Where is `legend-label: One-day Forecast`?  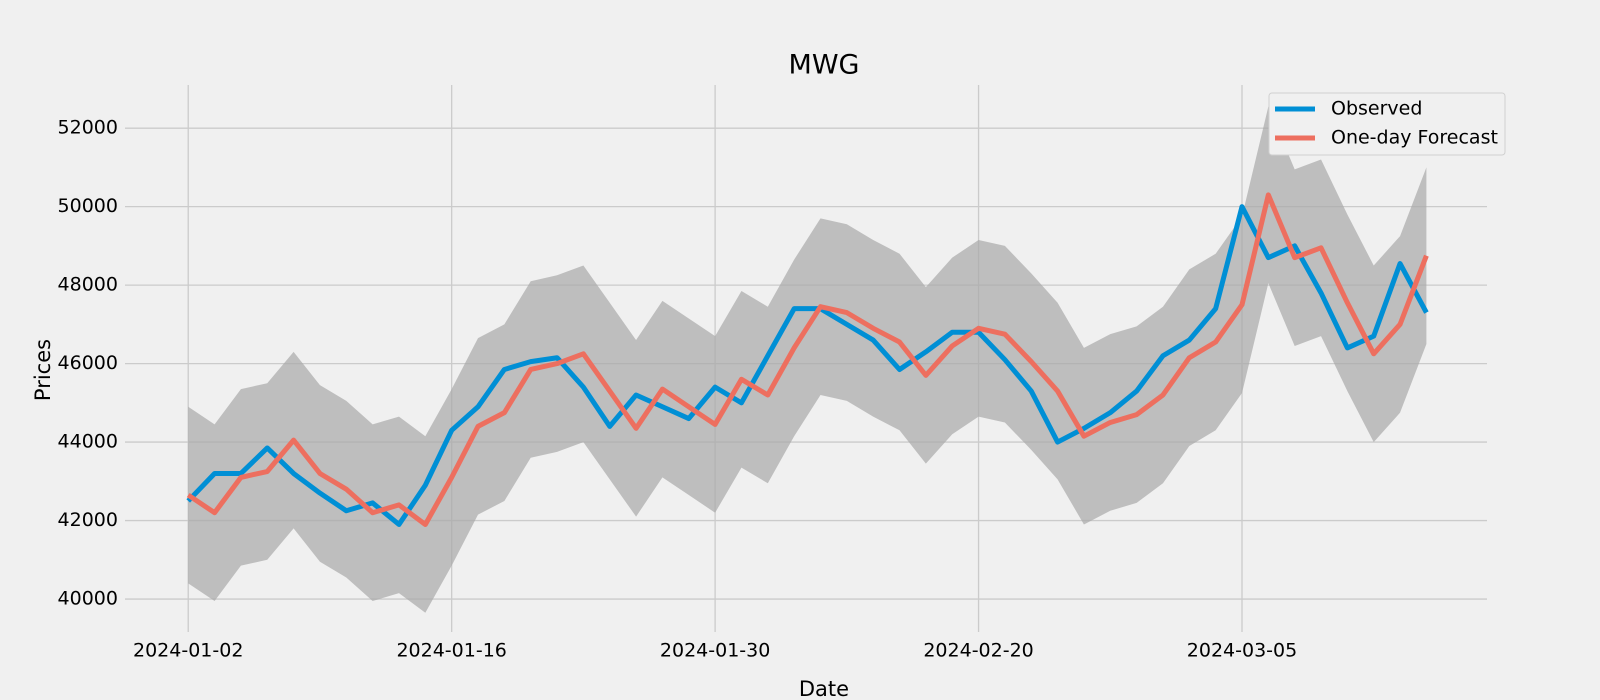 legend-label: One-day Forecast is located at coordinates (1414, 138).